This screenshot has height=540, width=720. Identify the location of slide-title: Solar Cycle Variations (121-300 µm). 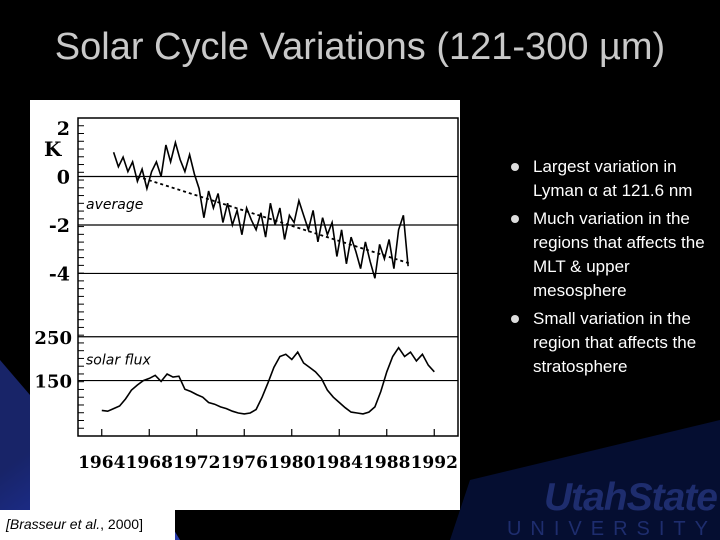
(360, 47).